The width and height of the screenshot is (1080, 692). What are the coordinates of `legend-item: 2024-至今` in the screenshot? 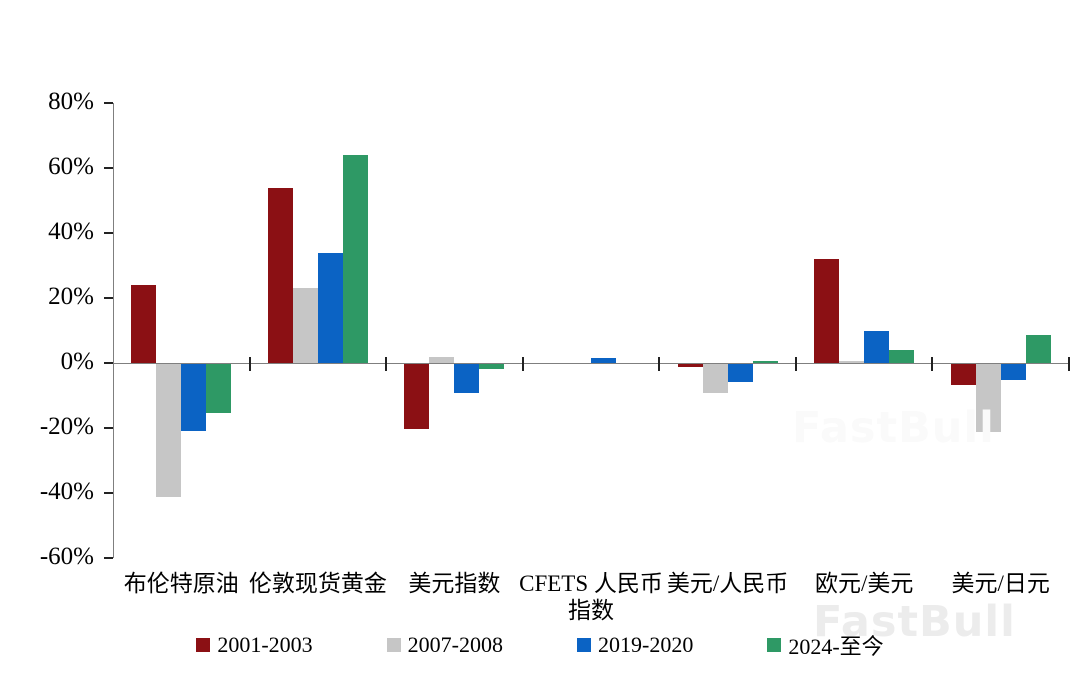 It's located at (825, 645).